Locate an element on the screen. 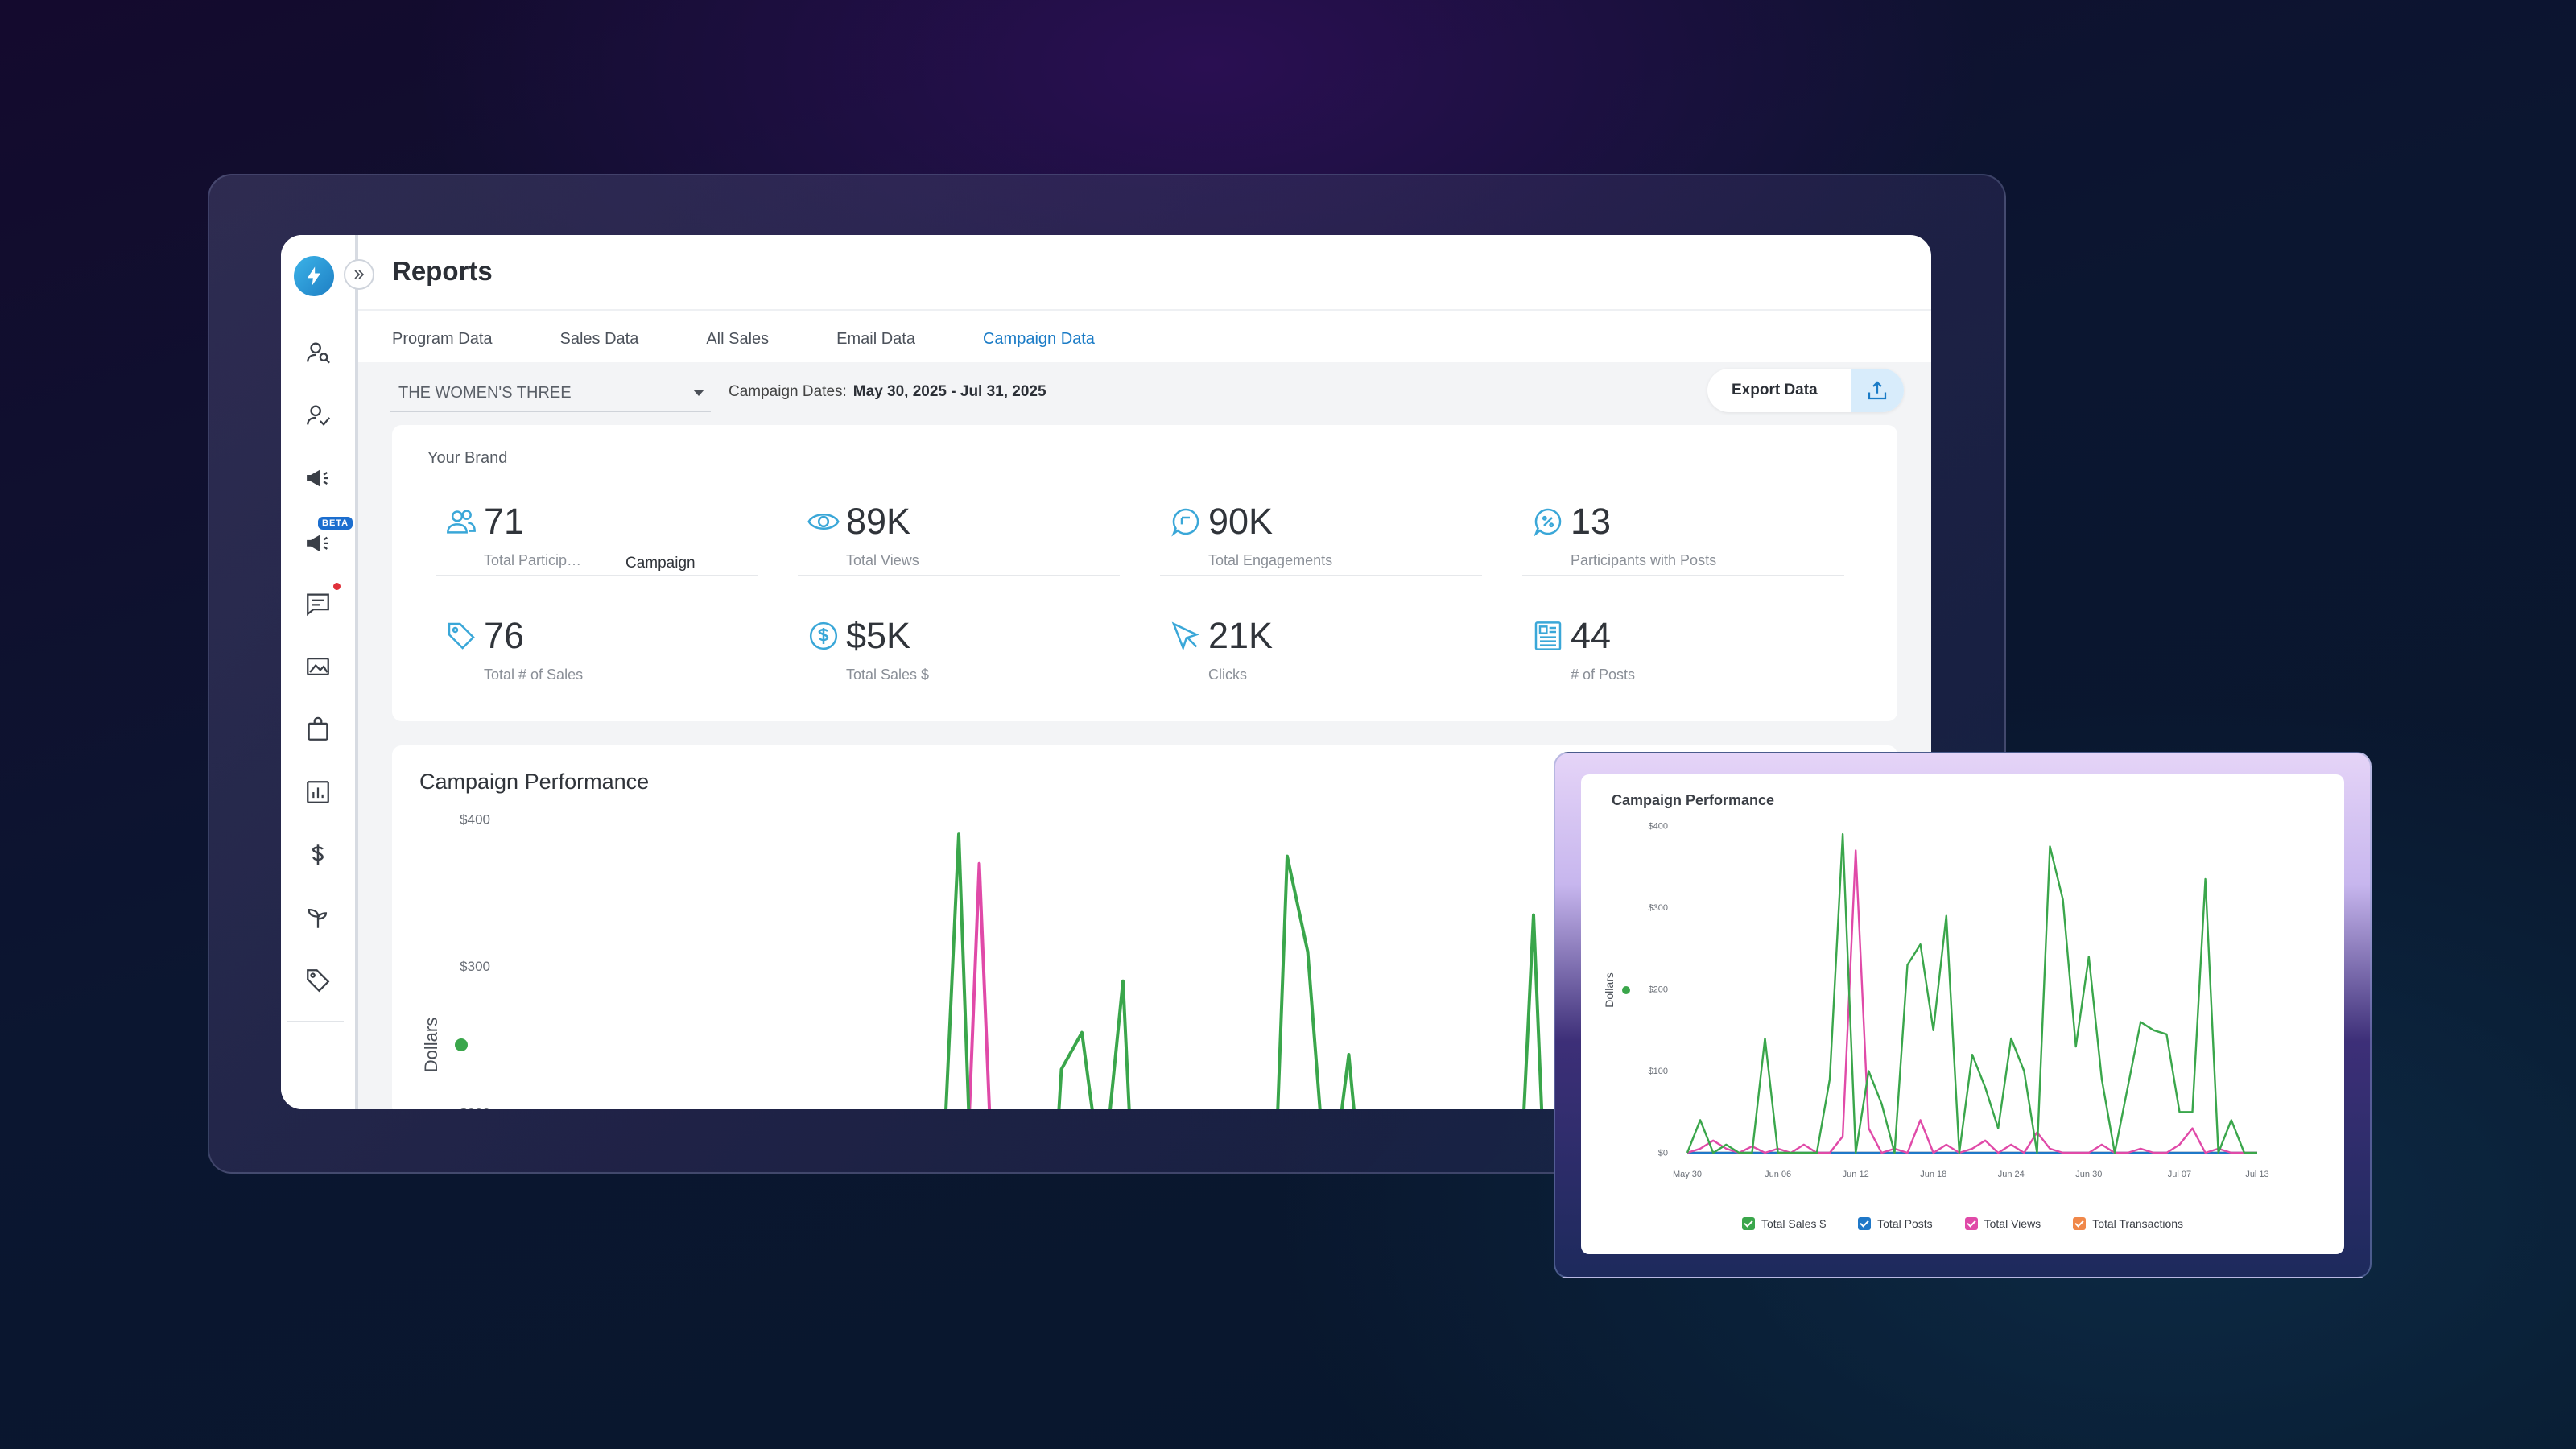 The height and width of the screenshot is (1449, 2576). sidebar: BETA is located at coordinates (319, 672).